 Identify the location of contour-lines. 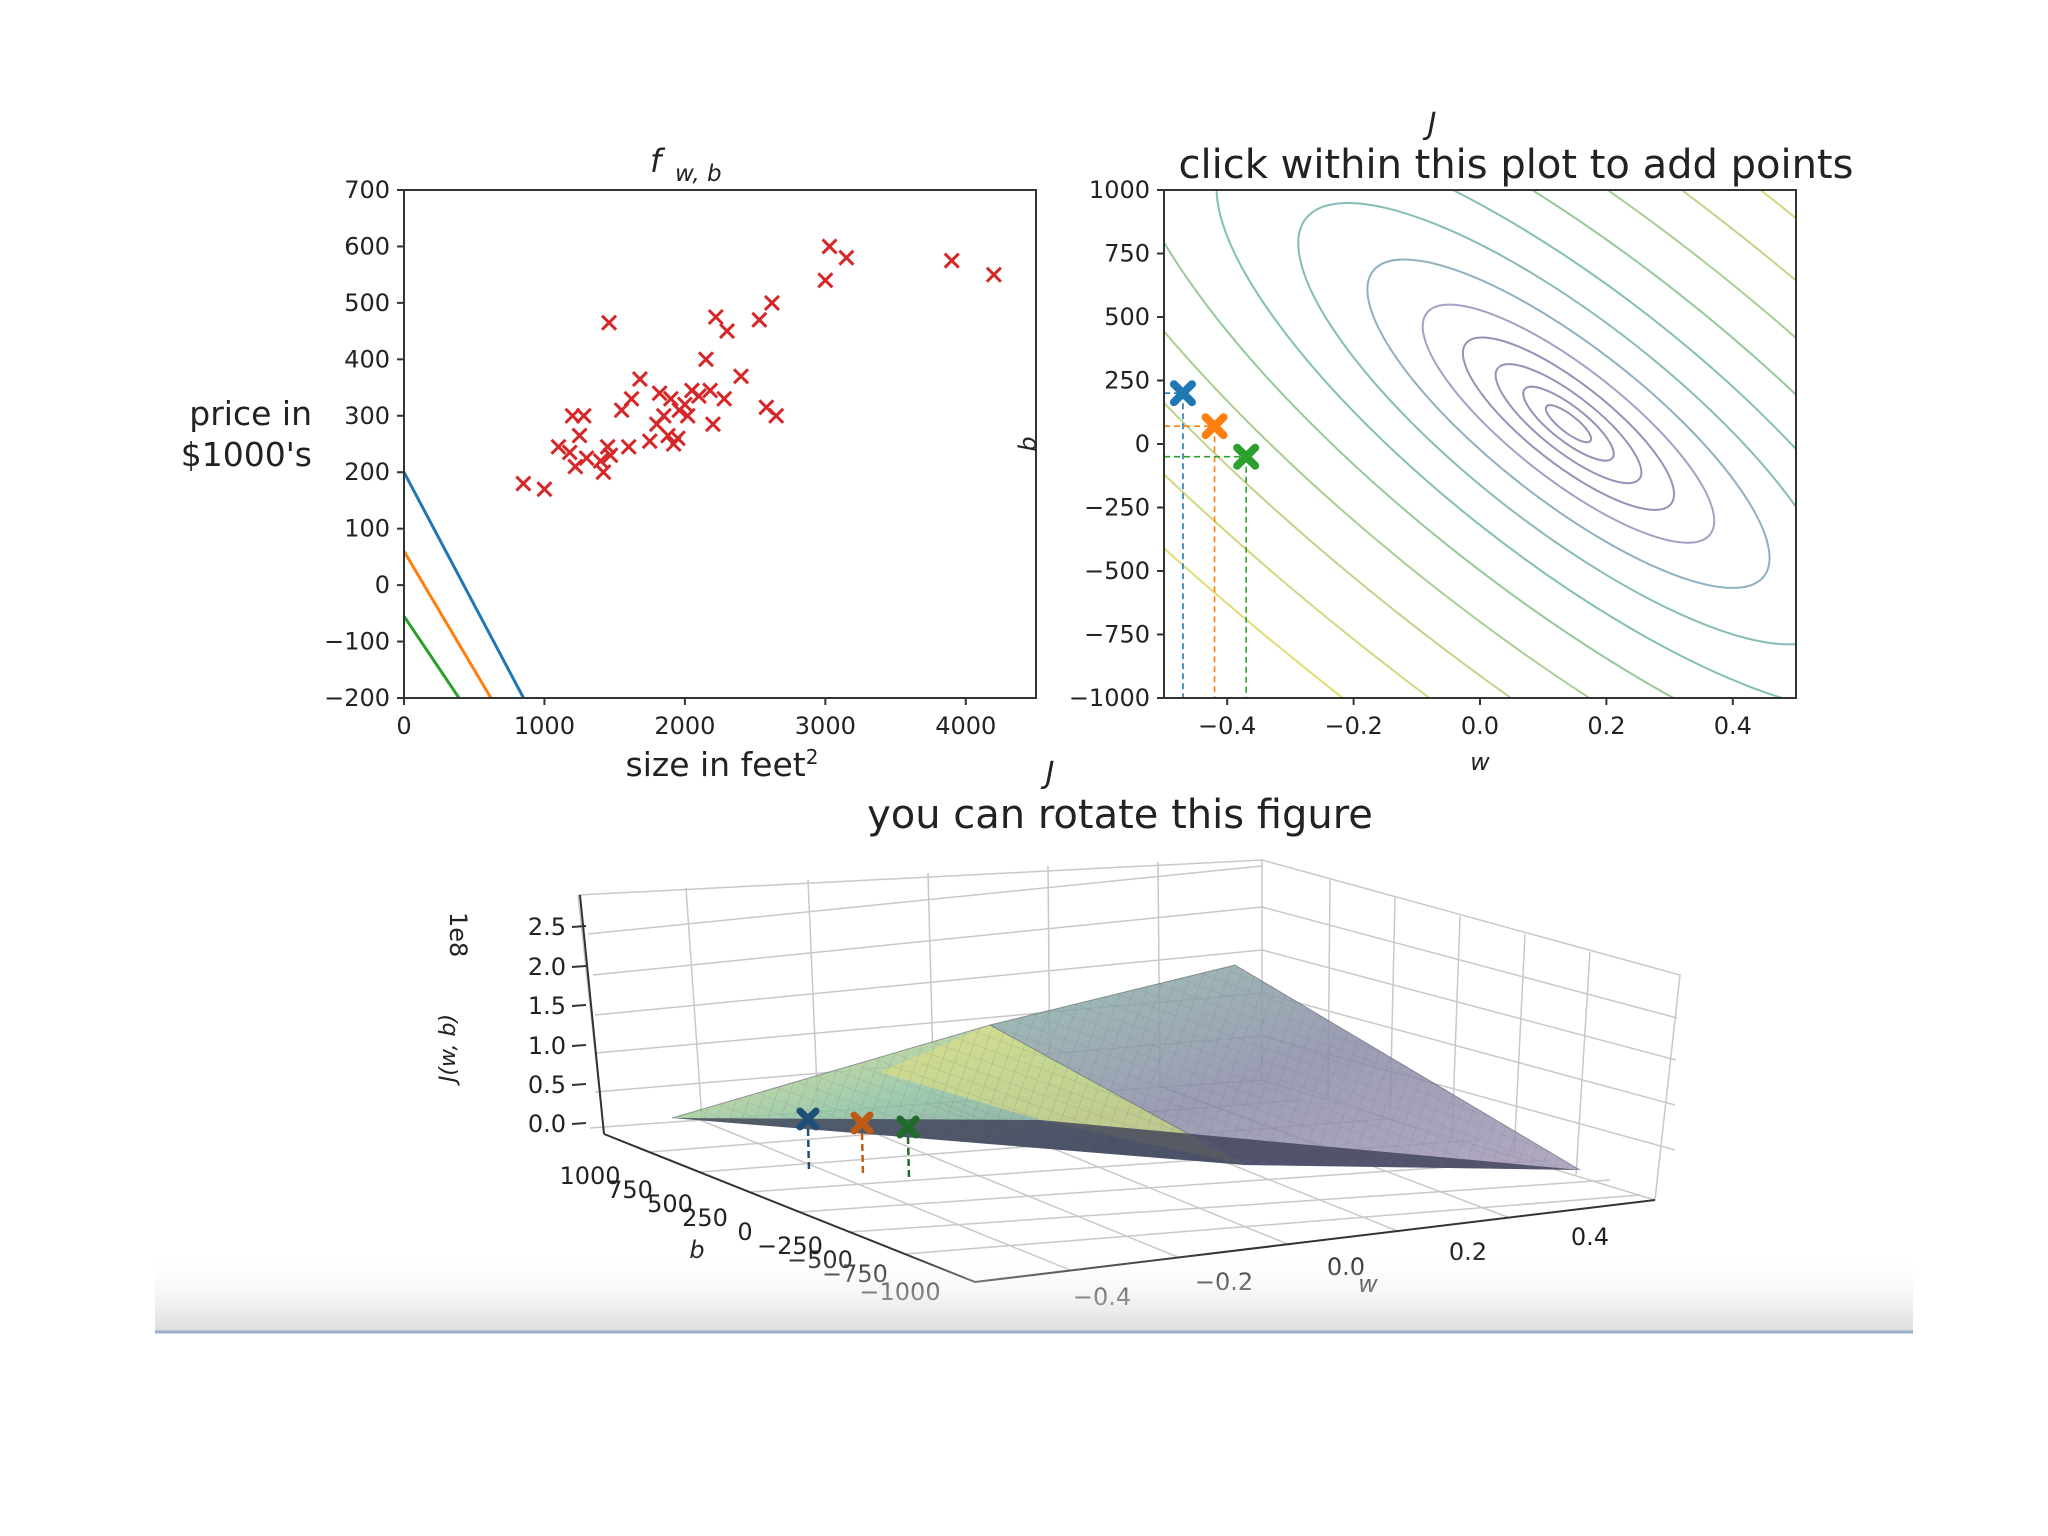
(1480, 444).